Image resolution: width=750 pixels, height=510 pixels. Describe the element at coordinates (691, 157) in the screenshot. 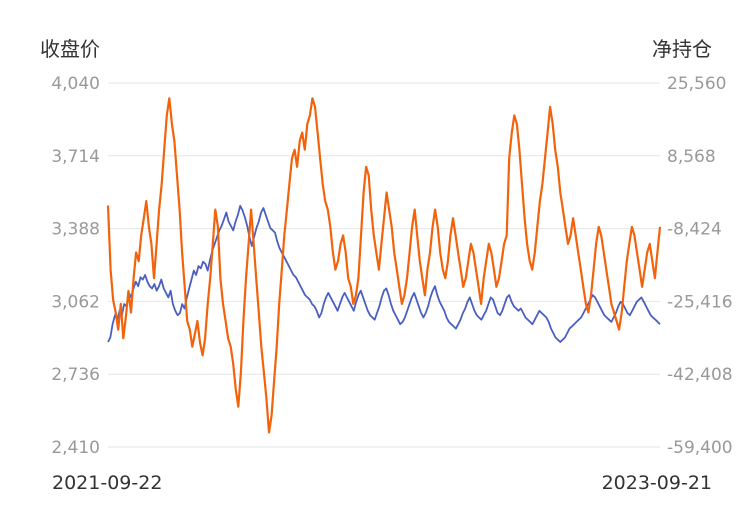

I see `right-tick-label: 8,568` at that location.